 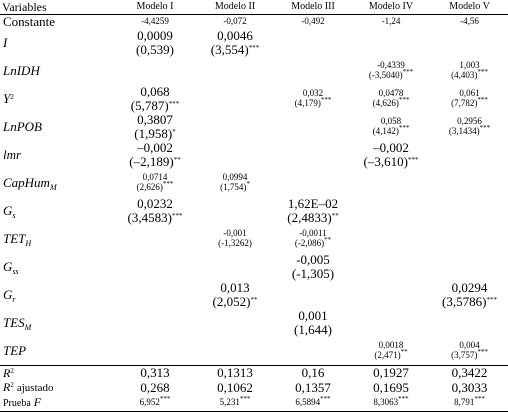 I want to click on coefficient: -0,001, so click(x=235, y=233).